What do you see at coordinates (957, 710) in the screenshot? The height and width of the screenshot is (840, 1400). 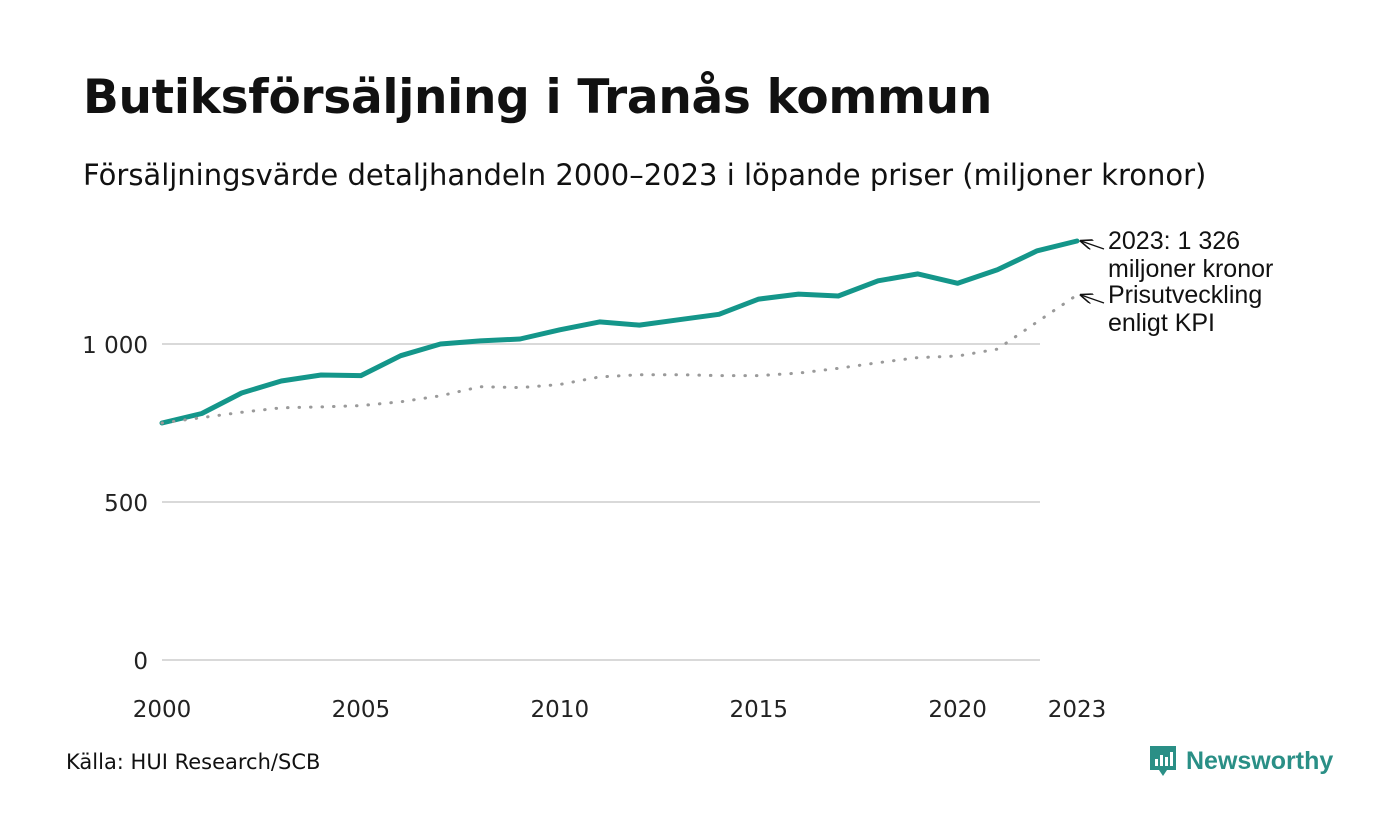 I see `x-tick-label: 2020` at bounding box center [957, 710].